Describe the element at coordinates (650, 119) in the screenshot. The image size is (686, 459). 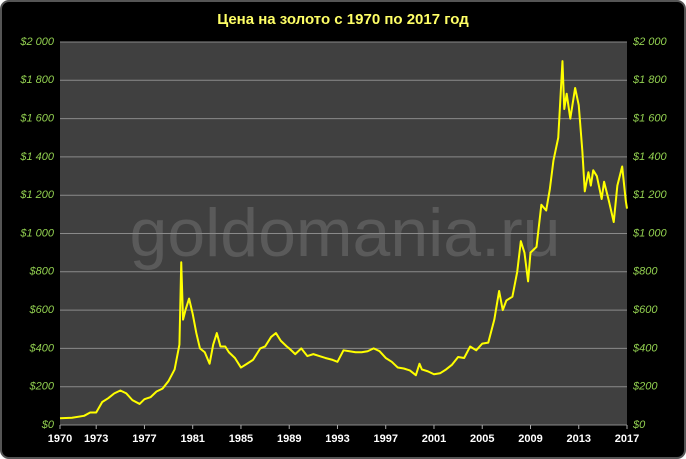
I see `y2-tick-label: $1 600` at that location.